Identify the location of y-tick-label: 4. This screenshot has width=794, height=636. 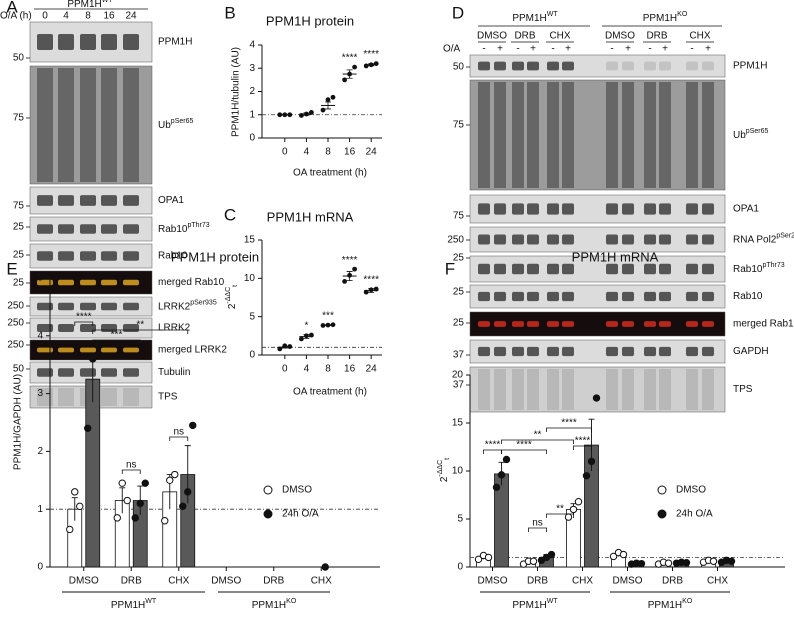
(40, 335).